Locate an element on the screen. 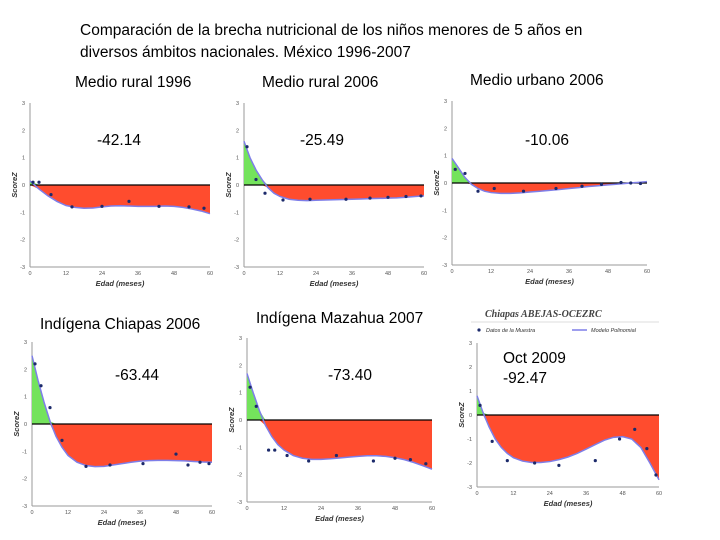 This screenshot has width=720, height=540. chart-rural-2006: 3 2 1 0 -1 -2 -3 0 12 24 36 48 60 Edad (meses) ScoreZ is located at coordinates (327, 195).